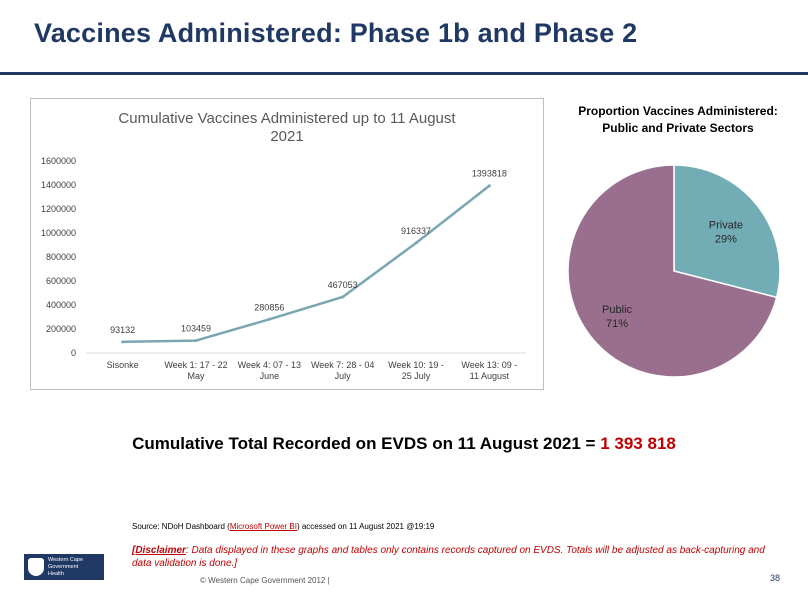 Image resolution: width=808 pixels, height=597 pixels. What do you see at coordinates (617, 324) in the screenshot?
I see `pie-label-percent: 71%` at bounding box center [617, 324].